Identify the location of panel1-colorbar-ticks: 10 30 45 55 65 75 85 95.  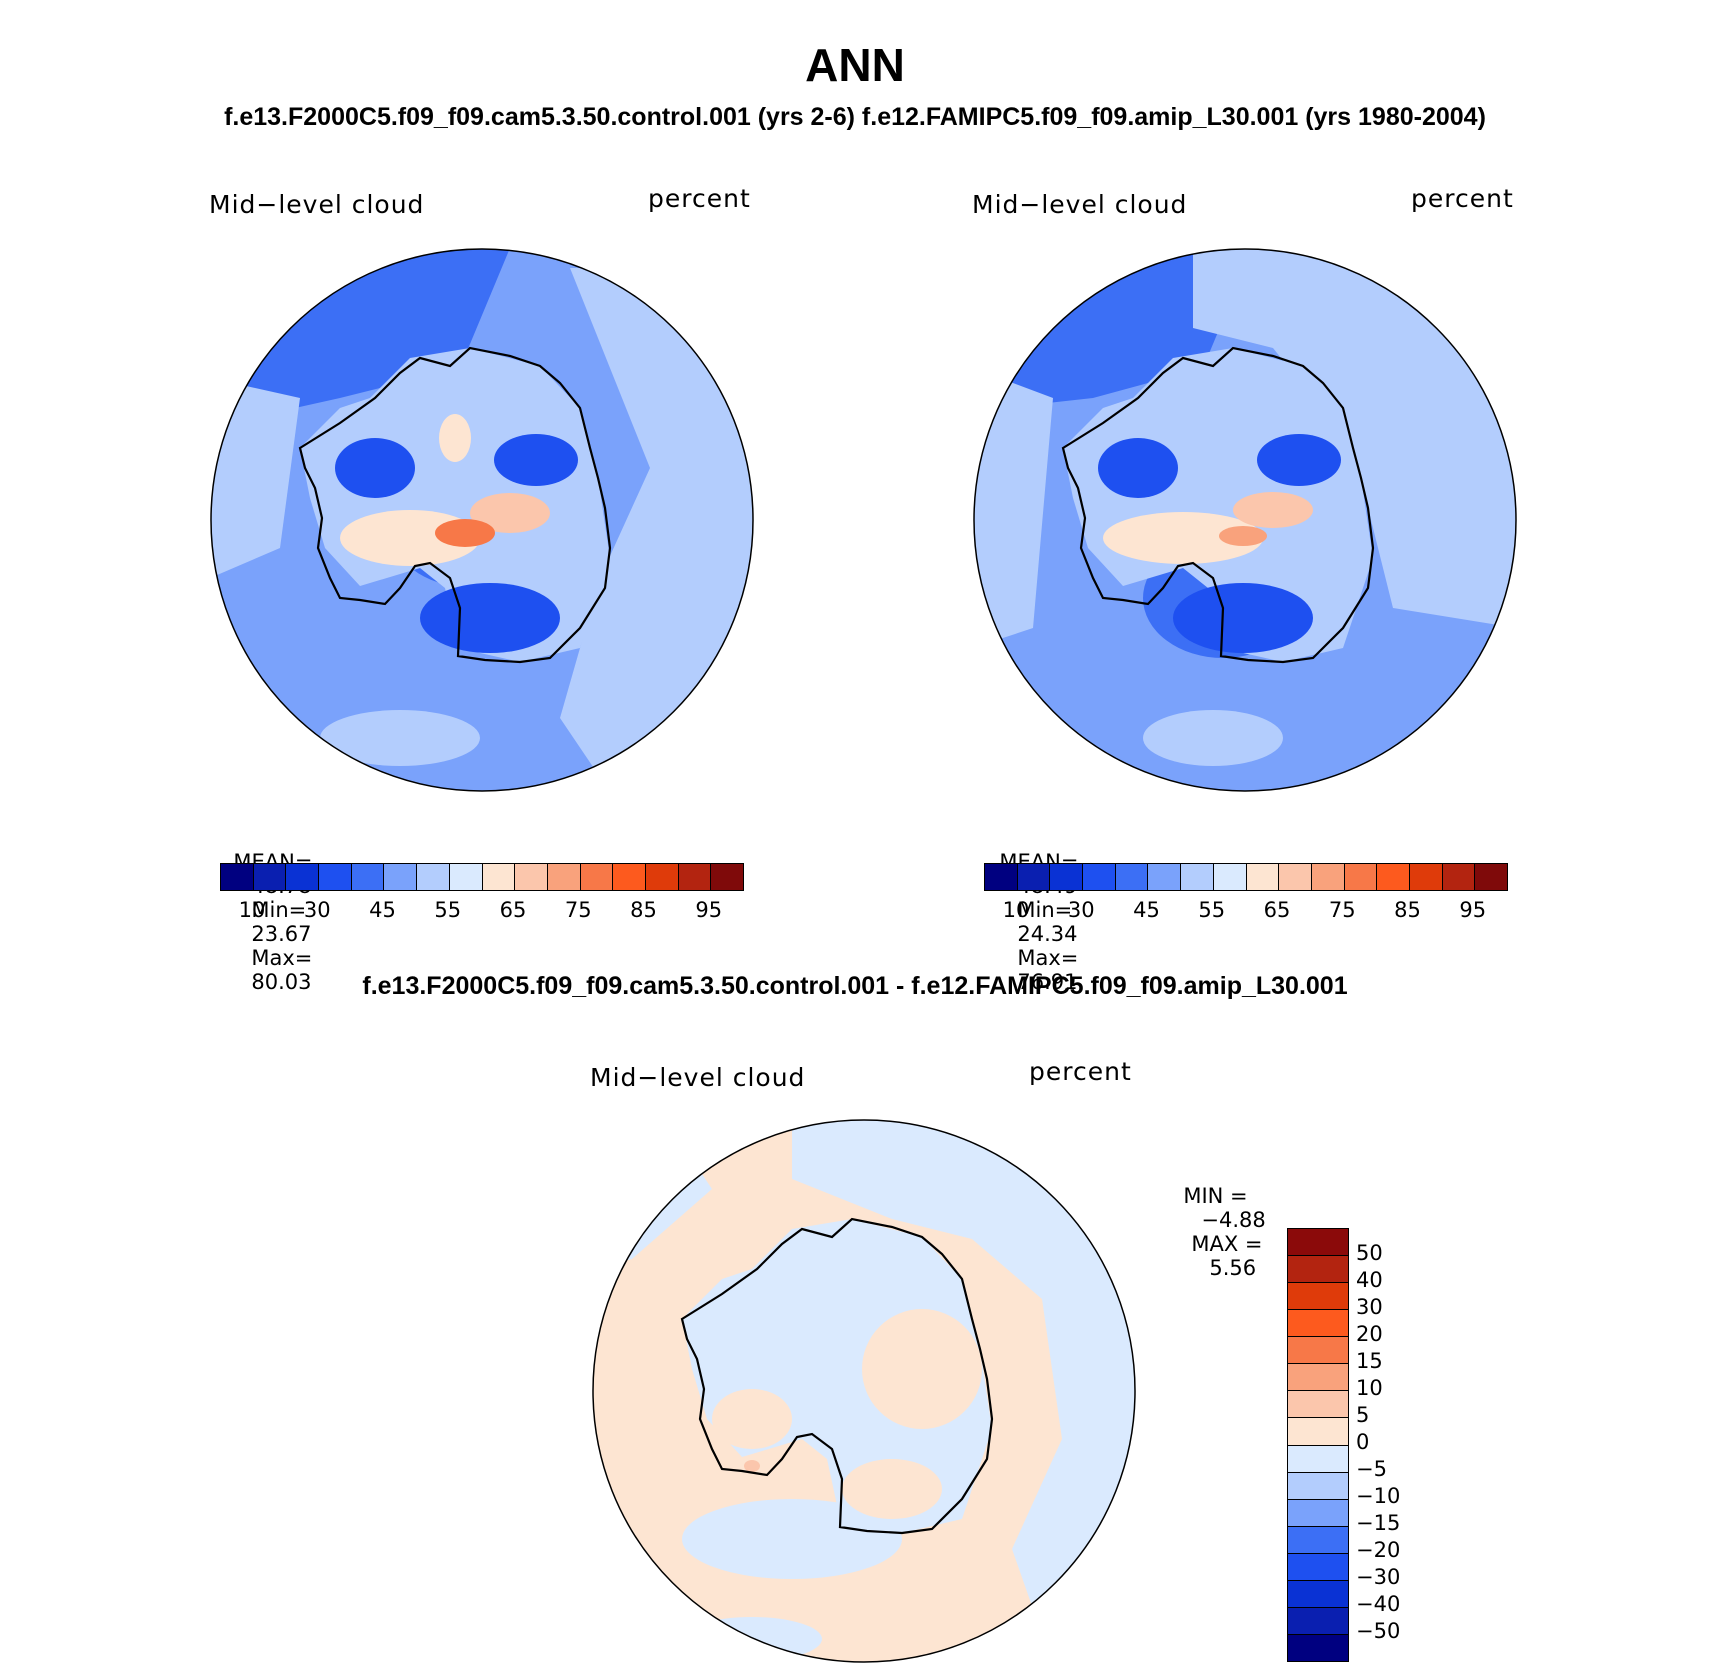
(481, 911).